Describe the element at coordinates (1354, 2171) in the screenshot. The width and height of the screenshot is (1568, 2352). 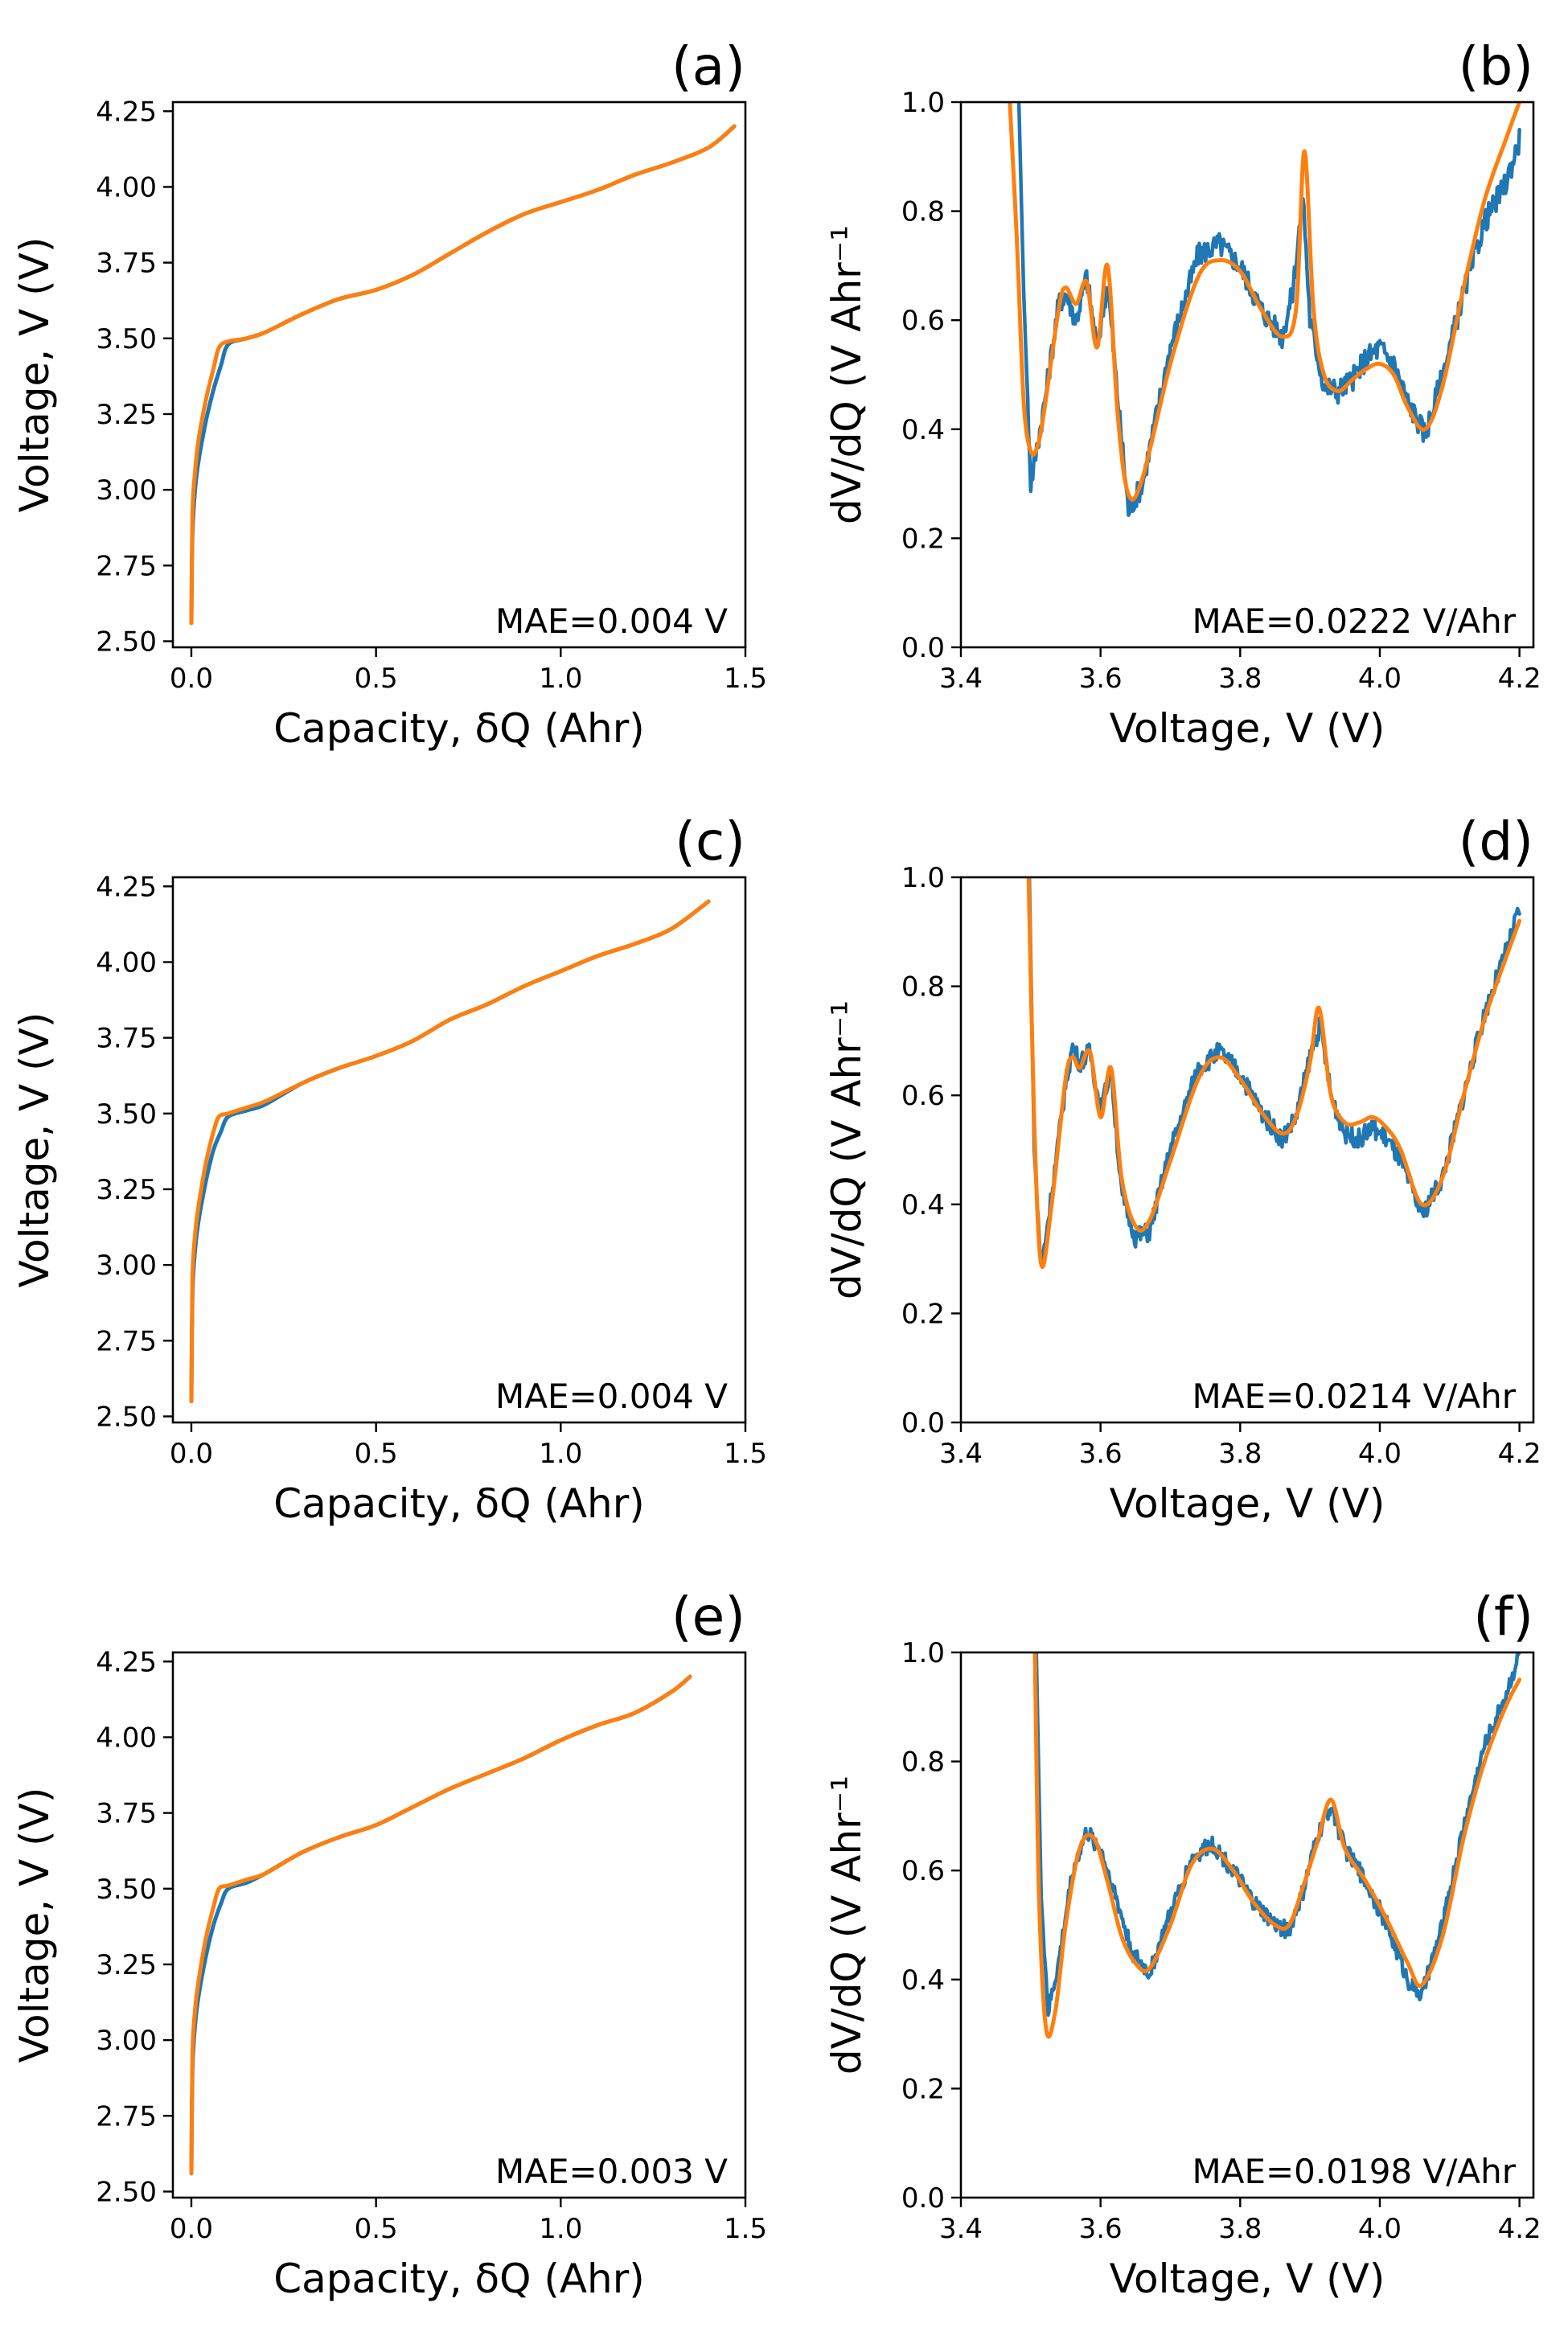
I see `mae-annotation: MAE=0.0198 V/Ahr` at that location.